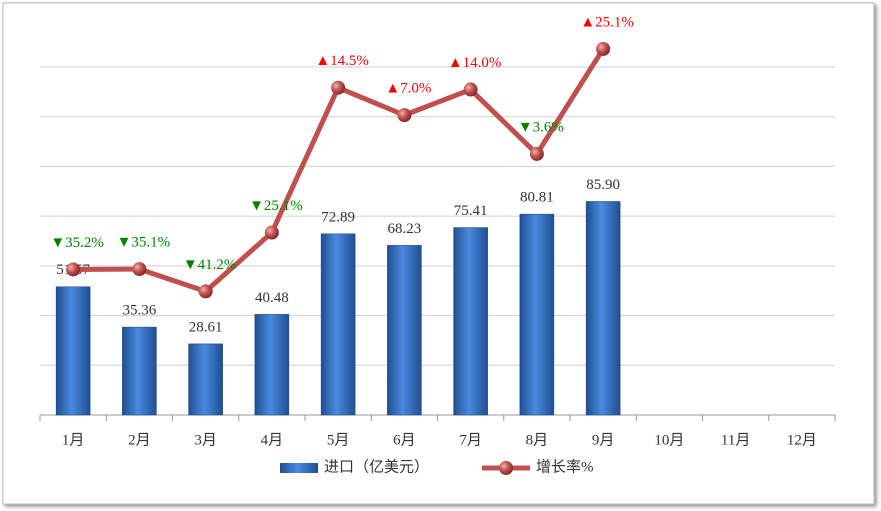  What do you see at coordinates (205, 440) in the screenshot?
I see `x-tick-label: 3月` at bounding box center [205, 440].